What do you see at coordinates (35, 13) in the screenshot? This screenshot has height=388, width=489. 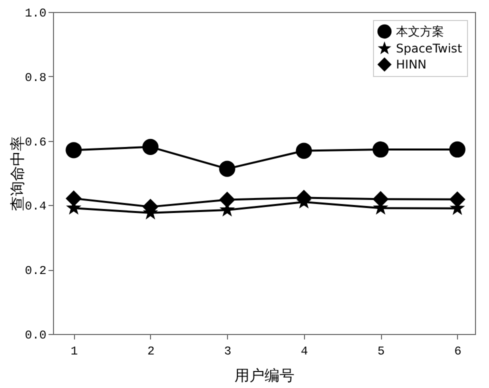 I see `y-tick-label: 1.0` at bounding box center [35, 13].